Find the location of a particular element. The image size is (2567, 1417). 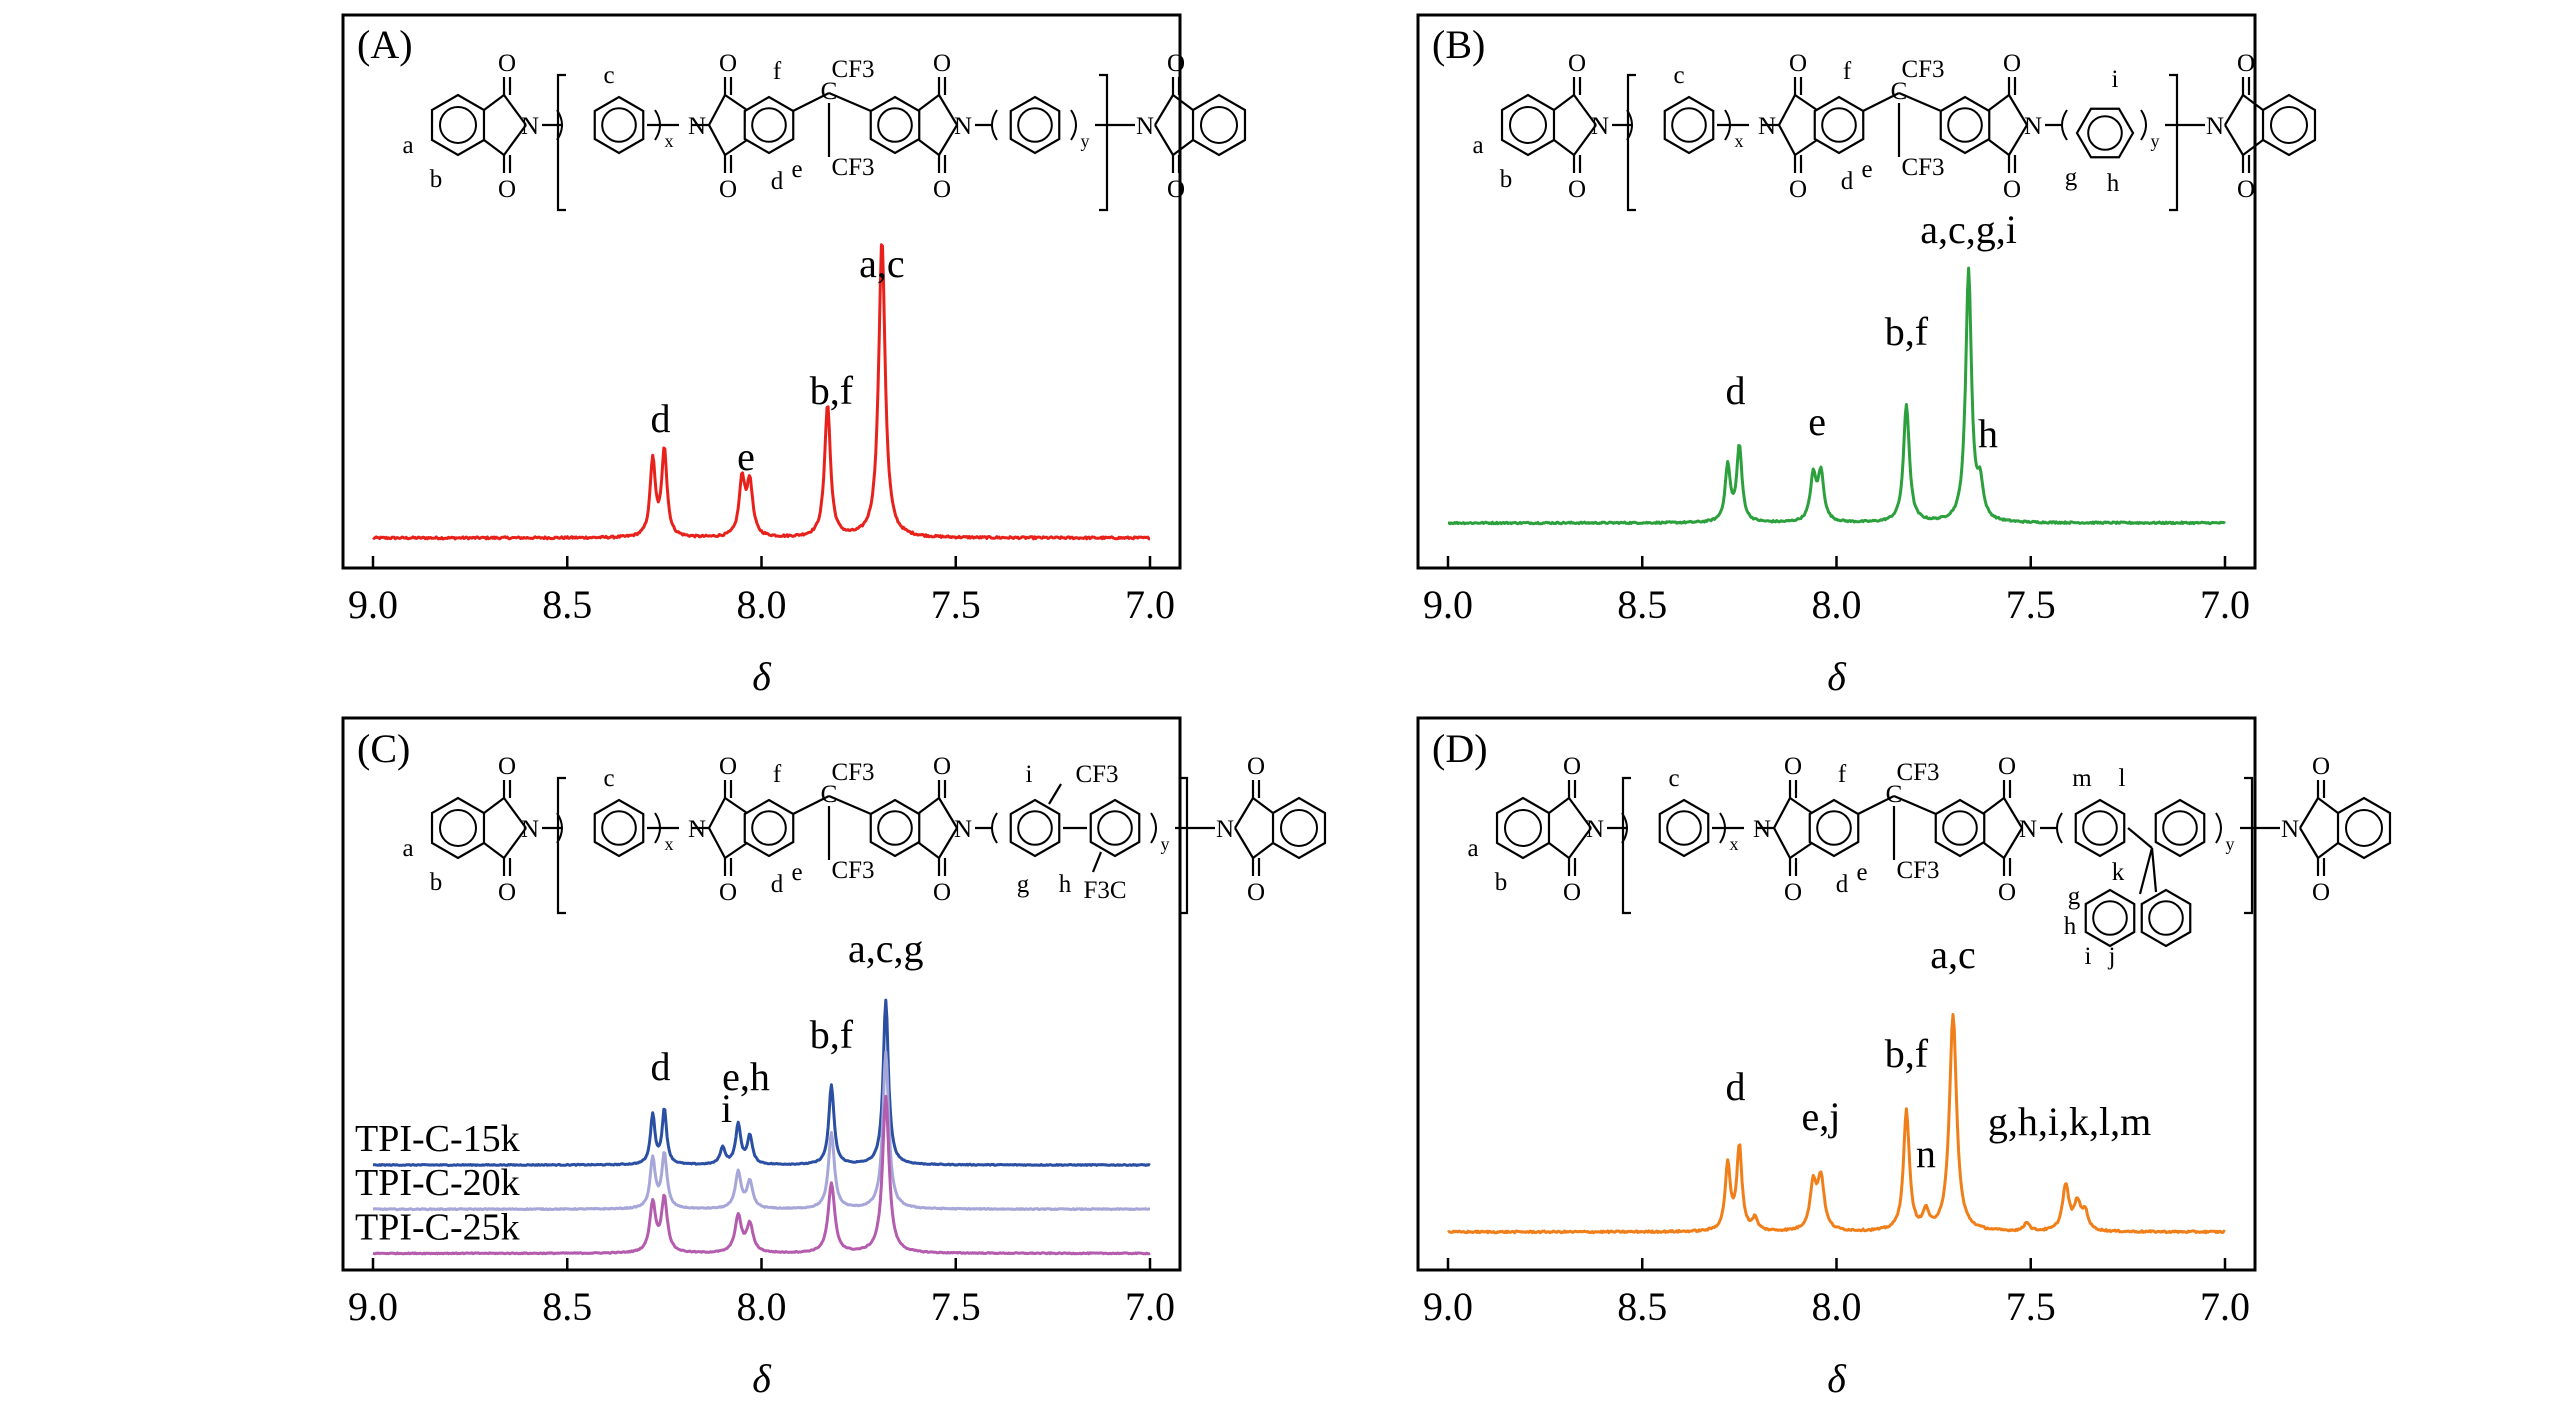

structure-label: y is located at coordinates (1165, 844).